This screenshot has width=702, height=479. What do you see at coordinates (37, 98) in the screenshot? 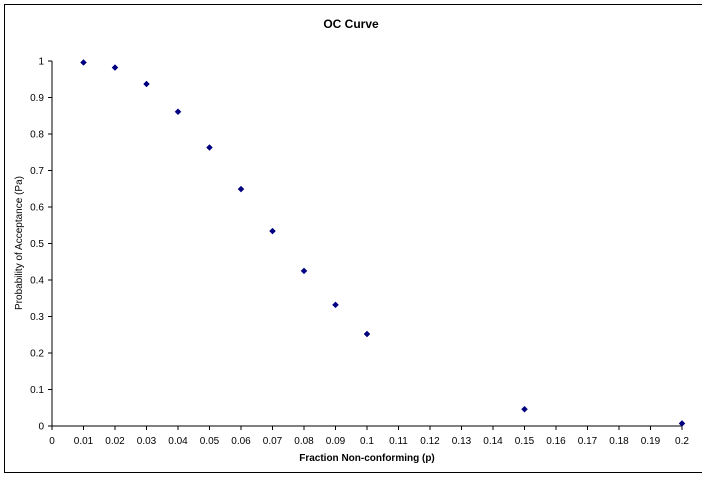
I see `y-tick-label: 0.9` at bounding box center [37, 98].